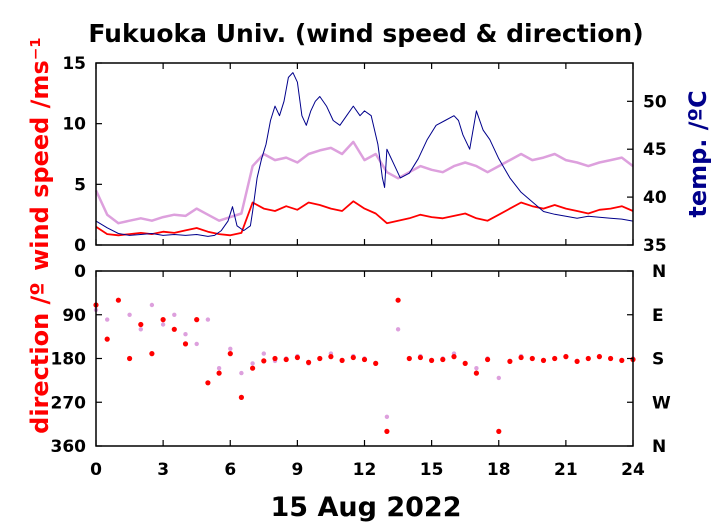  What do you see at coordinates (80, 185) in the screenshot?
I see `top-y-tick-label: 5` at bounding box center [80, 185].